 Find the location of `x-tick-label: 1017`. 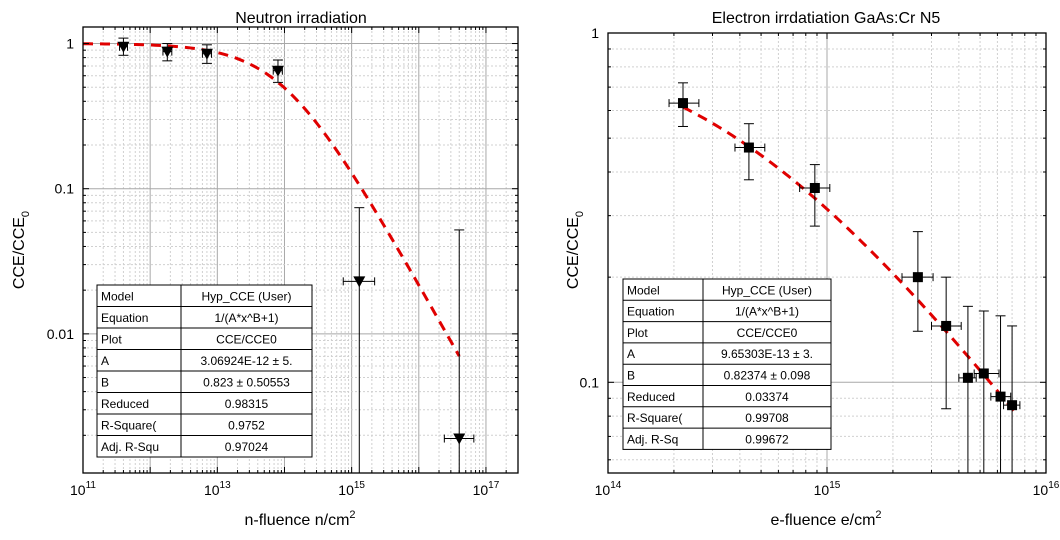

x-tick-label: 1017 is located at coordinates (486, 489).